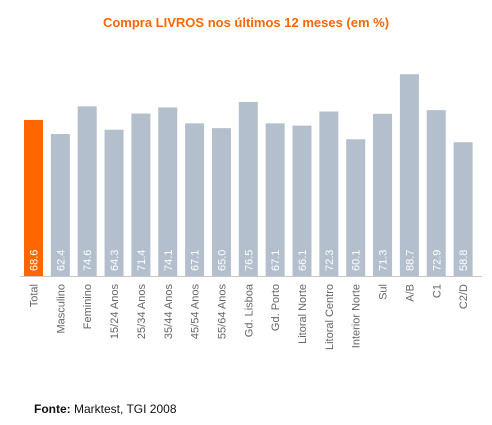 This screenshot has width=492, height=425. Describe the element at coordinates (142, 312) in the screenshot. I see `x-tick-label: 25/34 Anos` at that location.